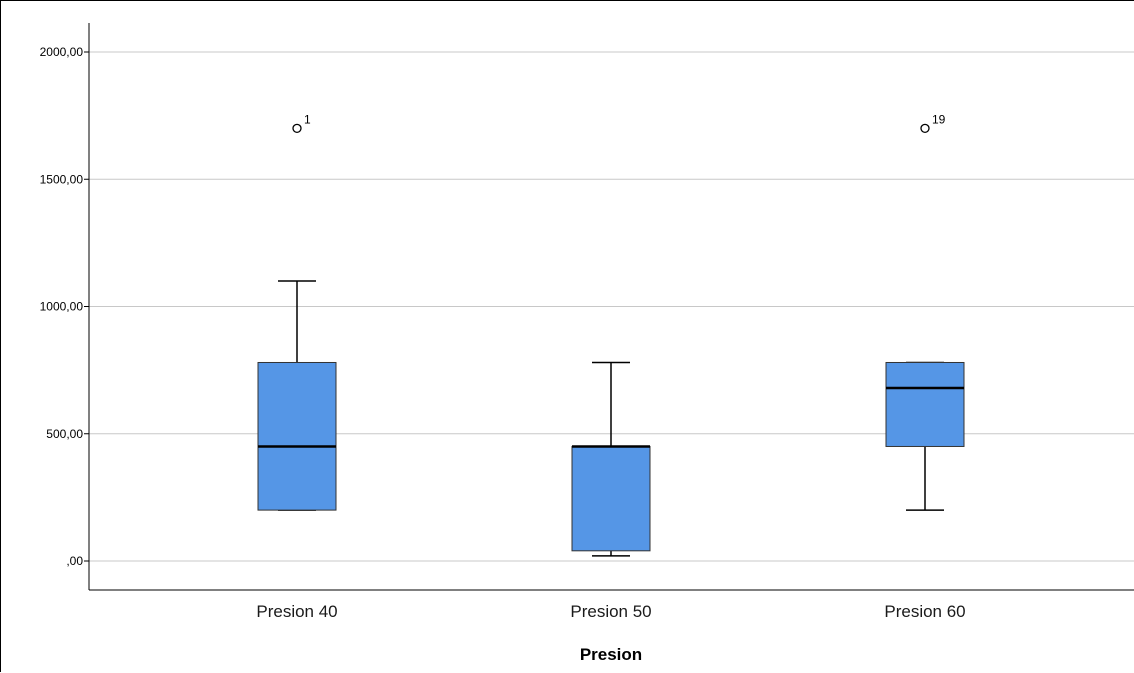 The image size is (1134, 673). I want to click on x-axis-title: Presion, so click(611, 654).